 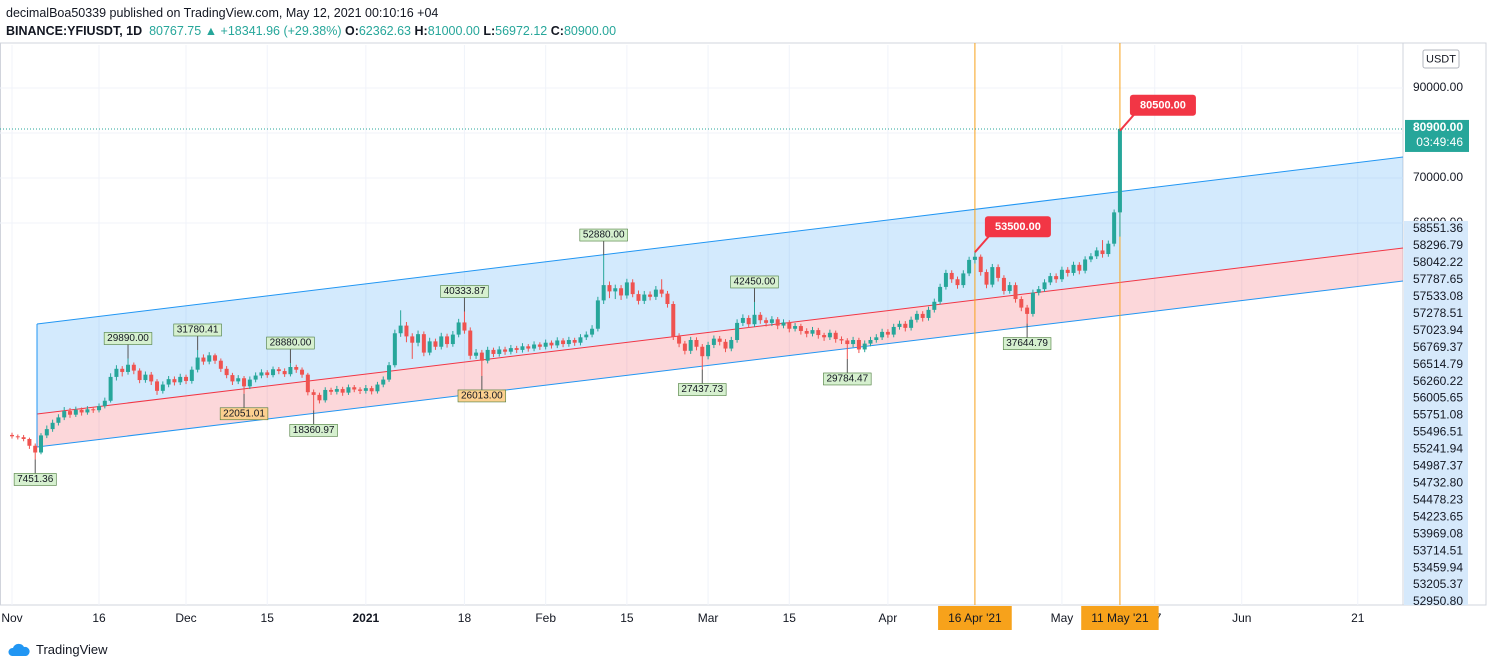 I want to click on x-tick-label: 15, so click(x=627, y=618).